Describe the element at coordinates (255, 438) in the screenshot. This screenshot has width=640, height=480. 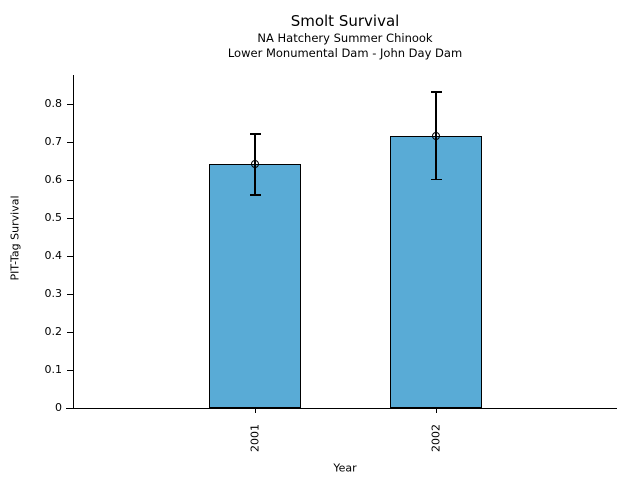
I see `x-tick-label: 2001` at that location.